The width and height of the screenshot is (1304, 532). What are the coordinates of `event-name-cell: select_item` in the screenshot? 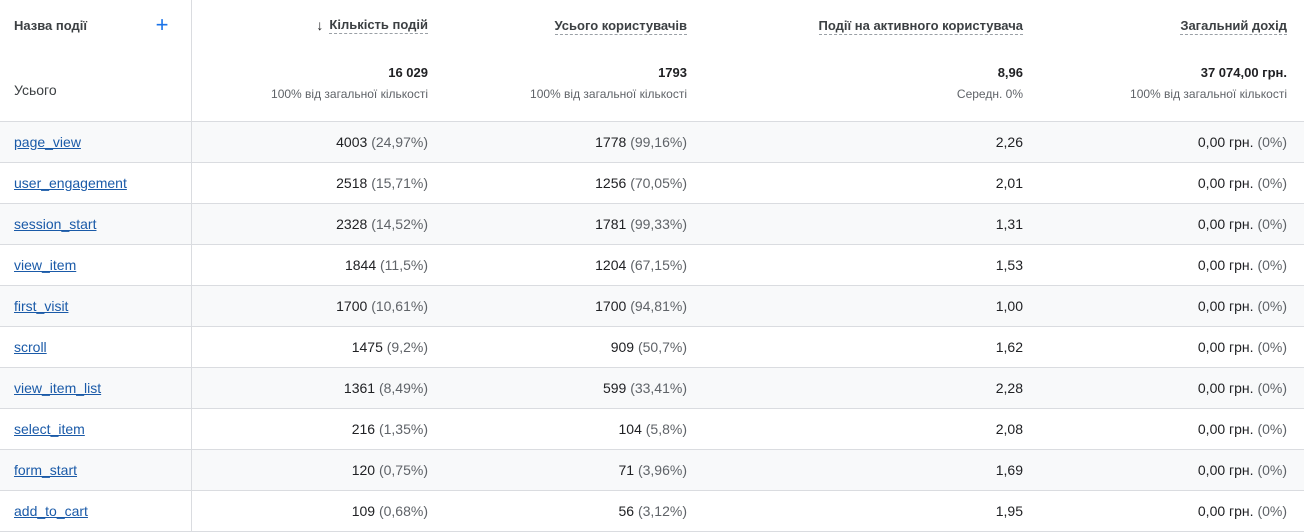 It's located at (96, 429).